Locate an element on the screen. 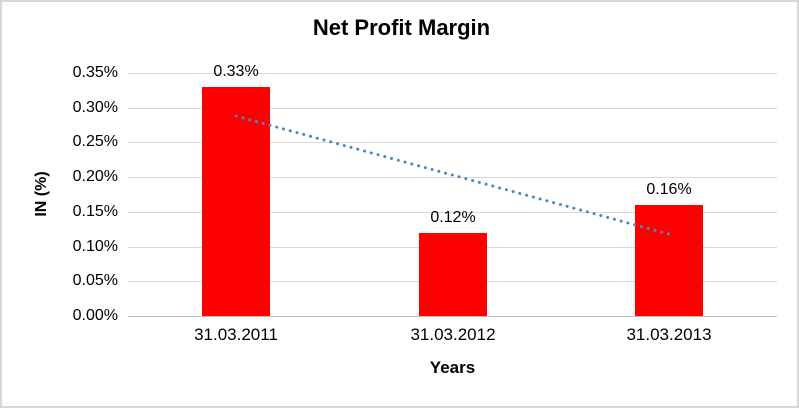 This screenshot has height=408, width=799. bar-data-label: 0.33% is located at coordinates (236, 71).